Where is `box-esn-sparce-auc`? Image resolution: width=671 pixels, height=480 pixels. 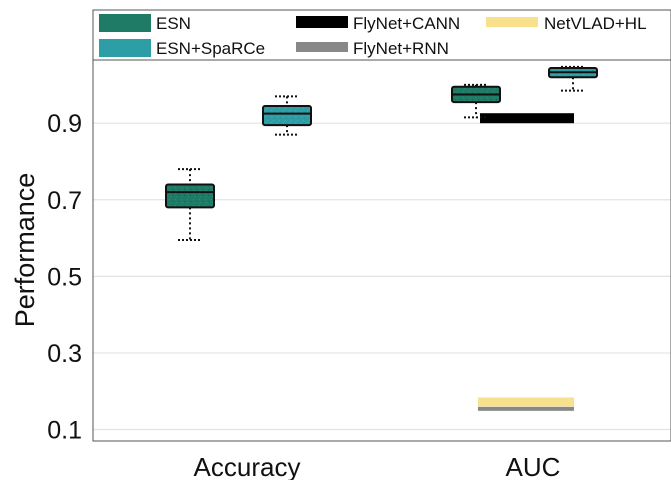 box-esn-sparce-auc is located at coordinates (573, 78).